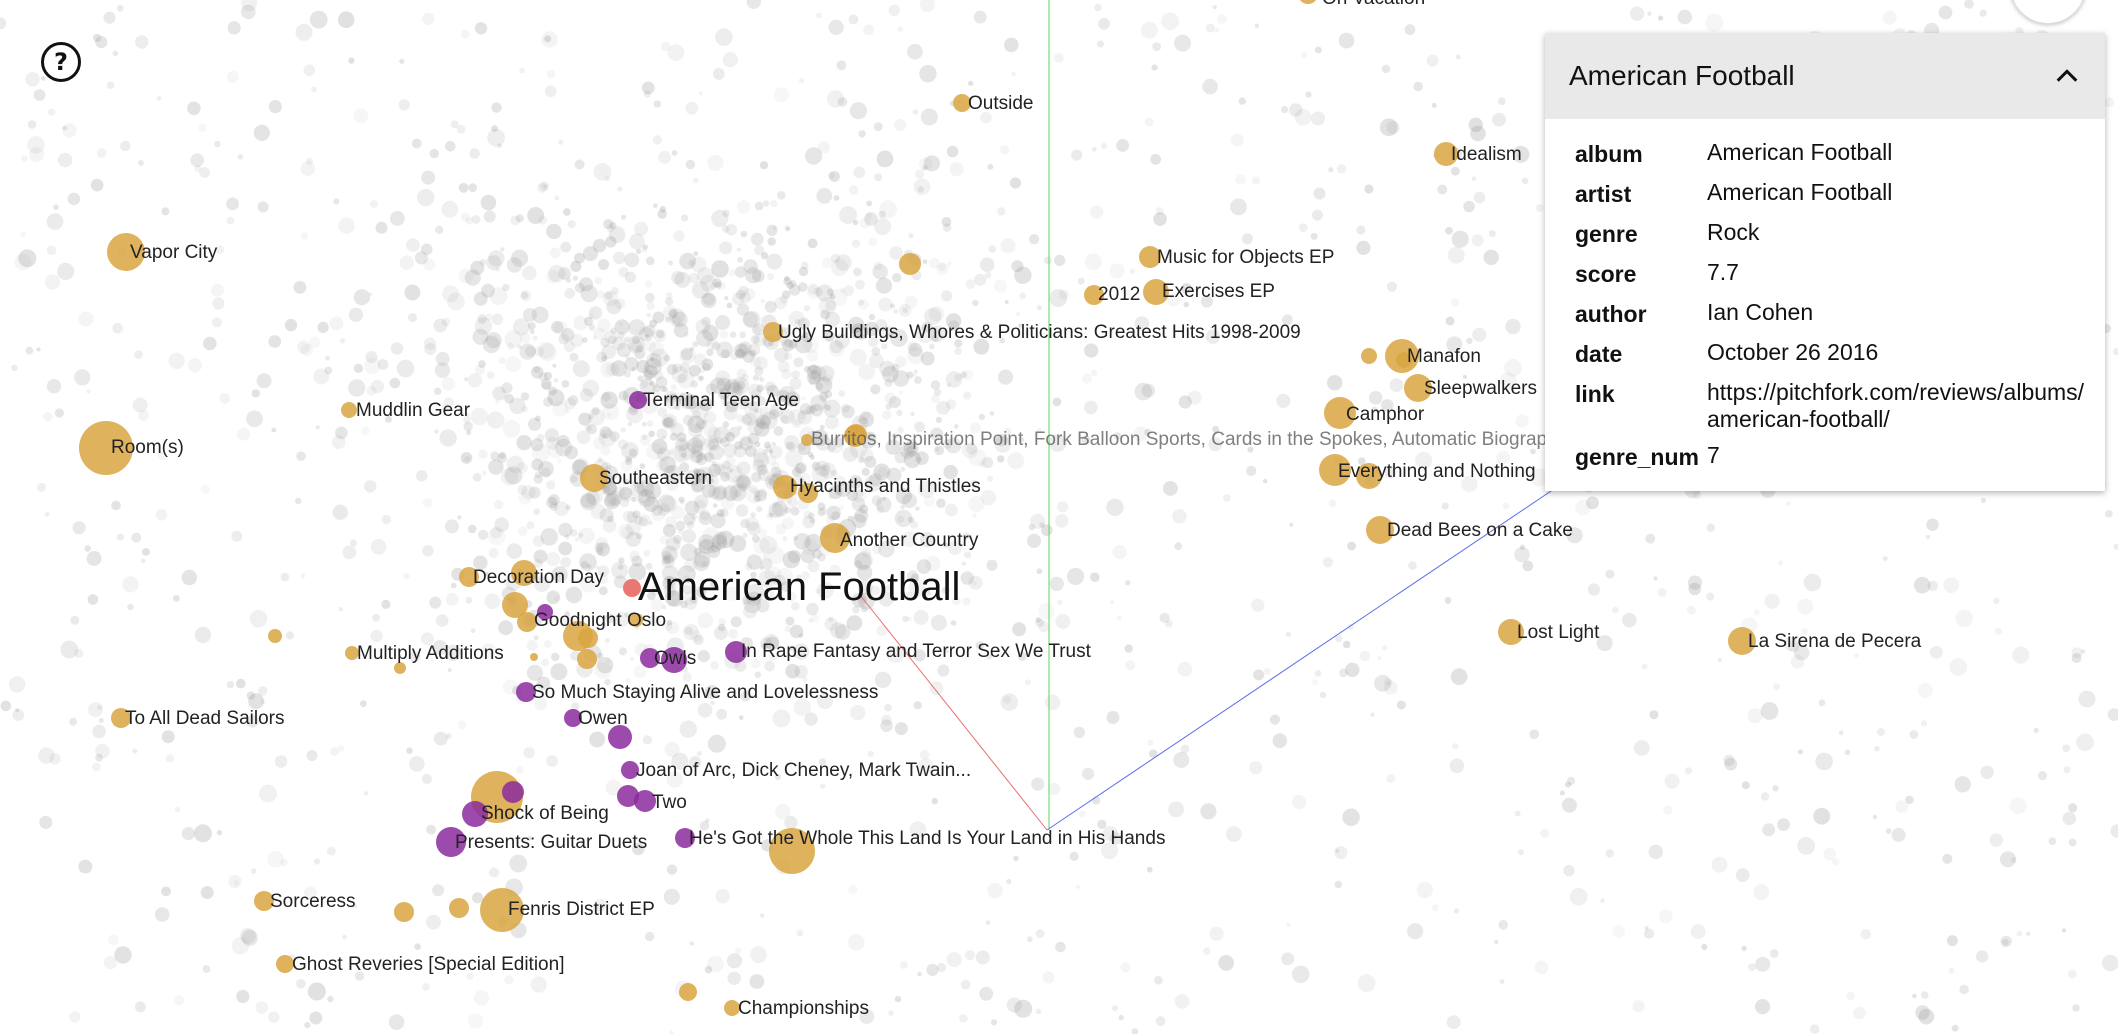 The image size is (2118, 1034). Describe the element at coordinates (2067, 76) in the screenshot. I see `chevron-up-icon` at that location.